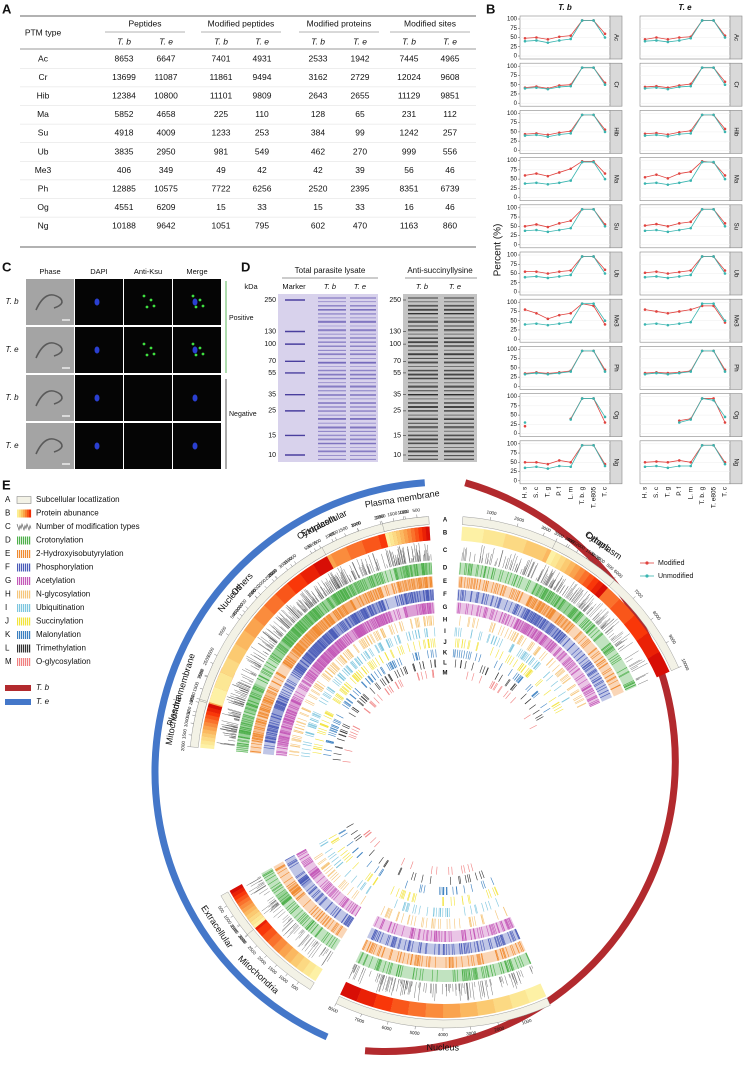 The width and height of the screenshot is (747, 1067). Describe the element at coordinates (272, 361) in the screenshot. I see `marker-label: 70` at that location.